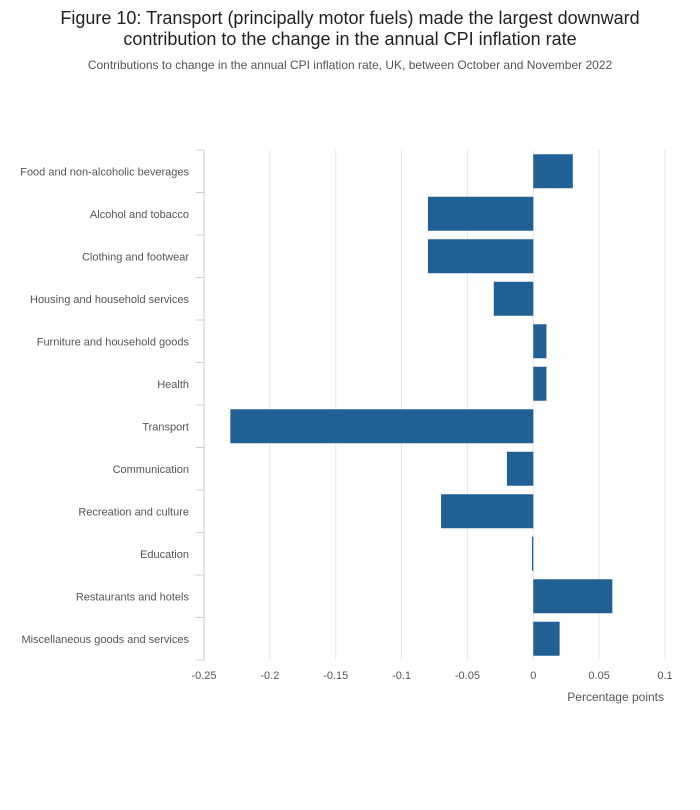 The width and height of the screenshot is (700, 810). I want to click on x-tick-labels: -0.25 -0.2 -0.15 -0.1 -0.05 0 0.05 0.1, so click(431, 676).